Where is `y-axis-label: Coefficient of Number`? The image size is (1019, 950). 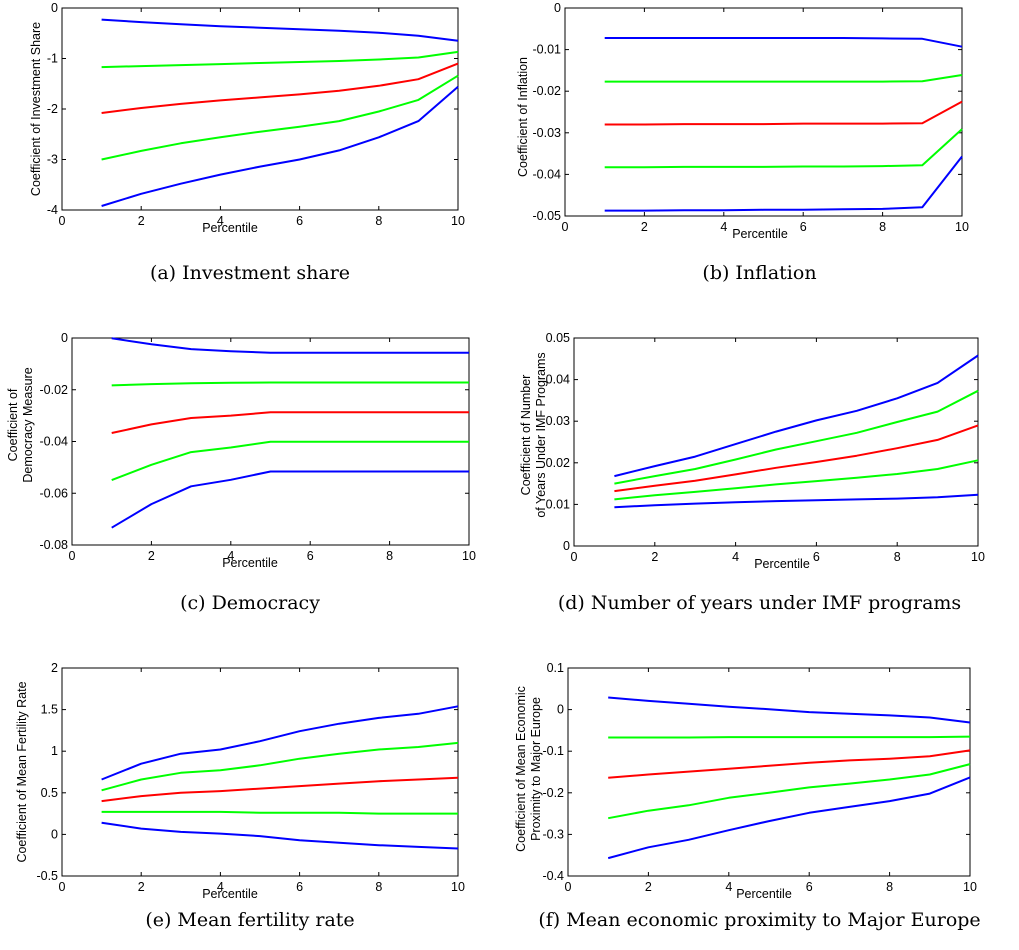
y-axis-label: Coefficient of Number is located at coordinates (526, 435).